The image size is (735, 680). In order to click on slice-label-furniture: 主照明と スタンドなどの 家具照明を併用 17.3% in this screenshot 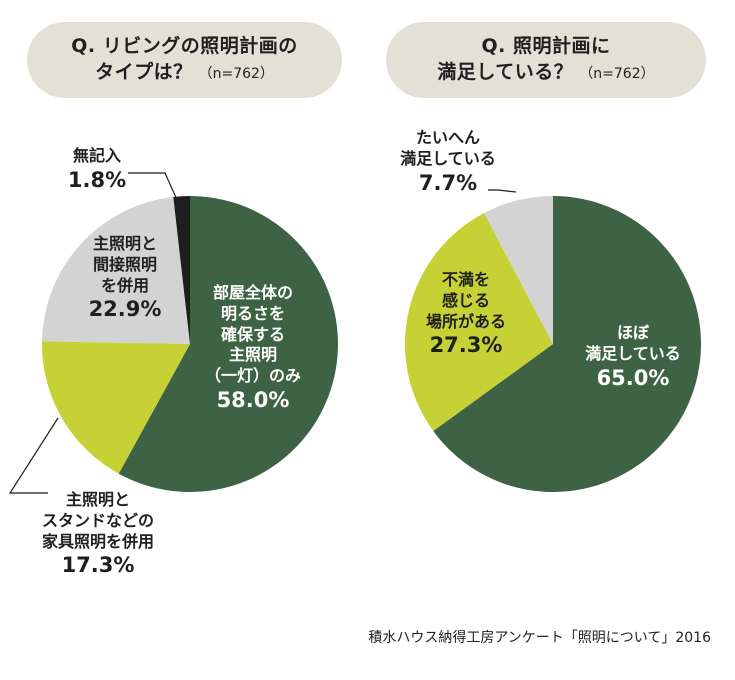, I will do `click(98, 535)`.